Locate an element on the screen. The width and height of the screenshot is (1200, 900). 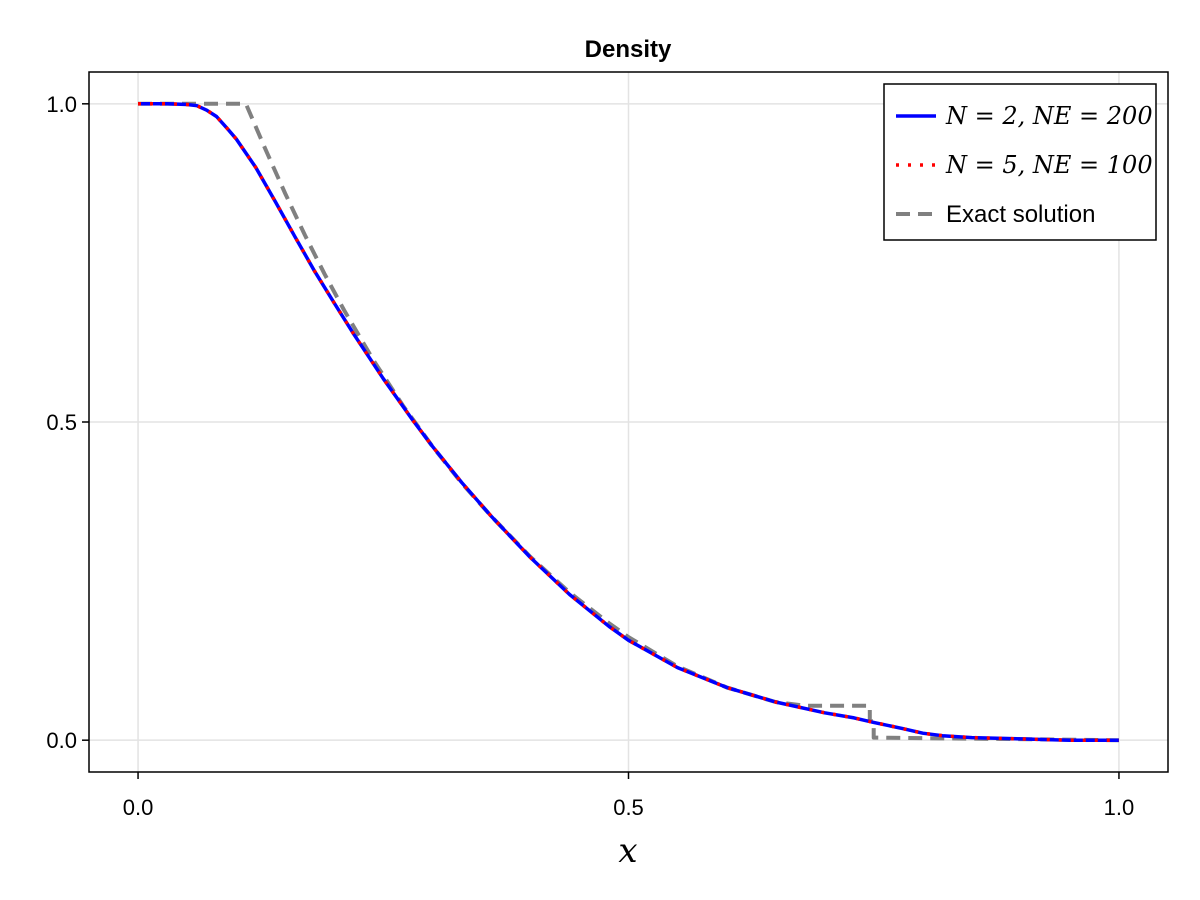
x-axis-label: x is located at coordinates (627, 851).